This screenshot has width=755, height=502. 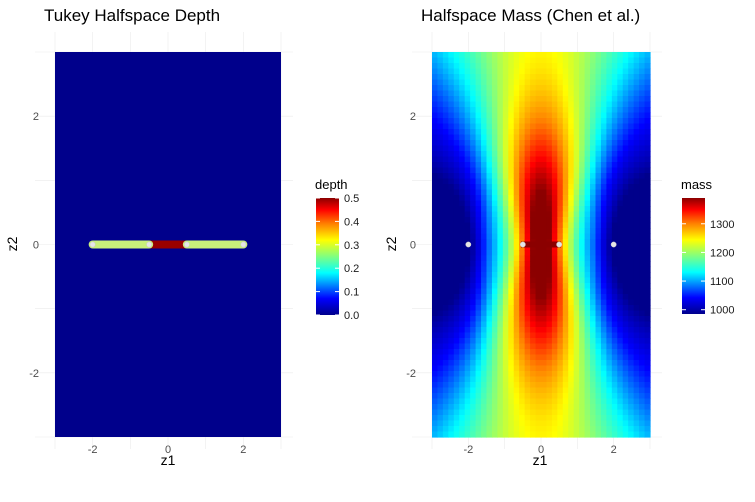 What do you see at coordinates (149, 244) in the screenshot?
I see `data-point` at bounding box center [149, 244].